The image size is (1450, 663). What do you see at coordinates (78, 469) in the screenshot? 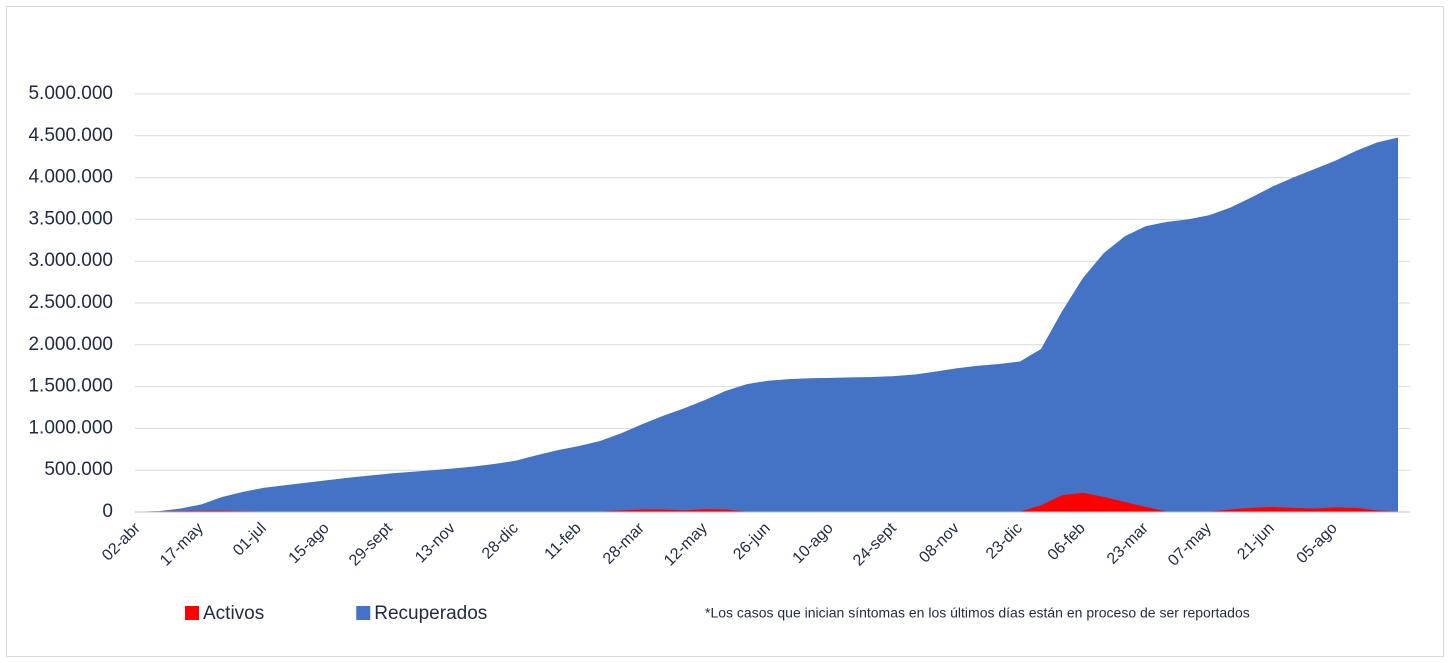
I see `y-tick-label: 500.000` at bounding box center [78, 469].